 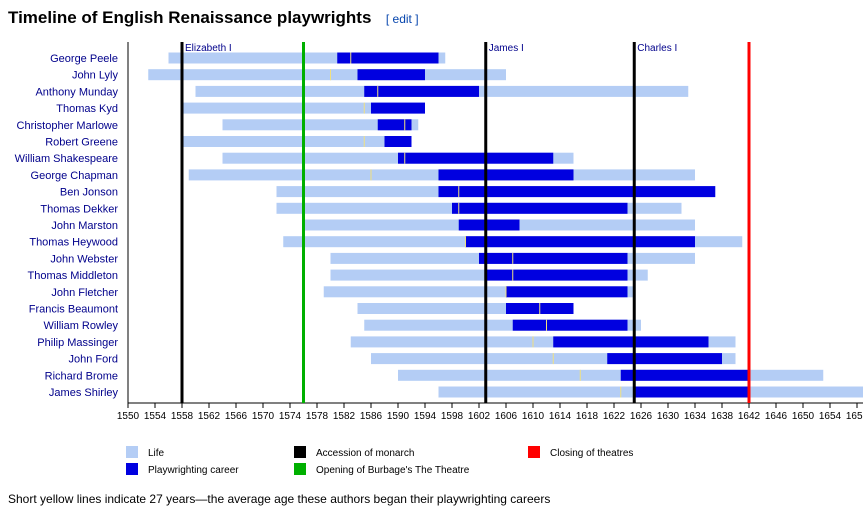 I want to click on playwright-name: Thomas Dekker, so click(x=79, y=209).